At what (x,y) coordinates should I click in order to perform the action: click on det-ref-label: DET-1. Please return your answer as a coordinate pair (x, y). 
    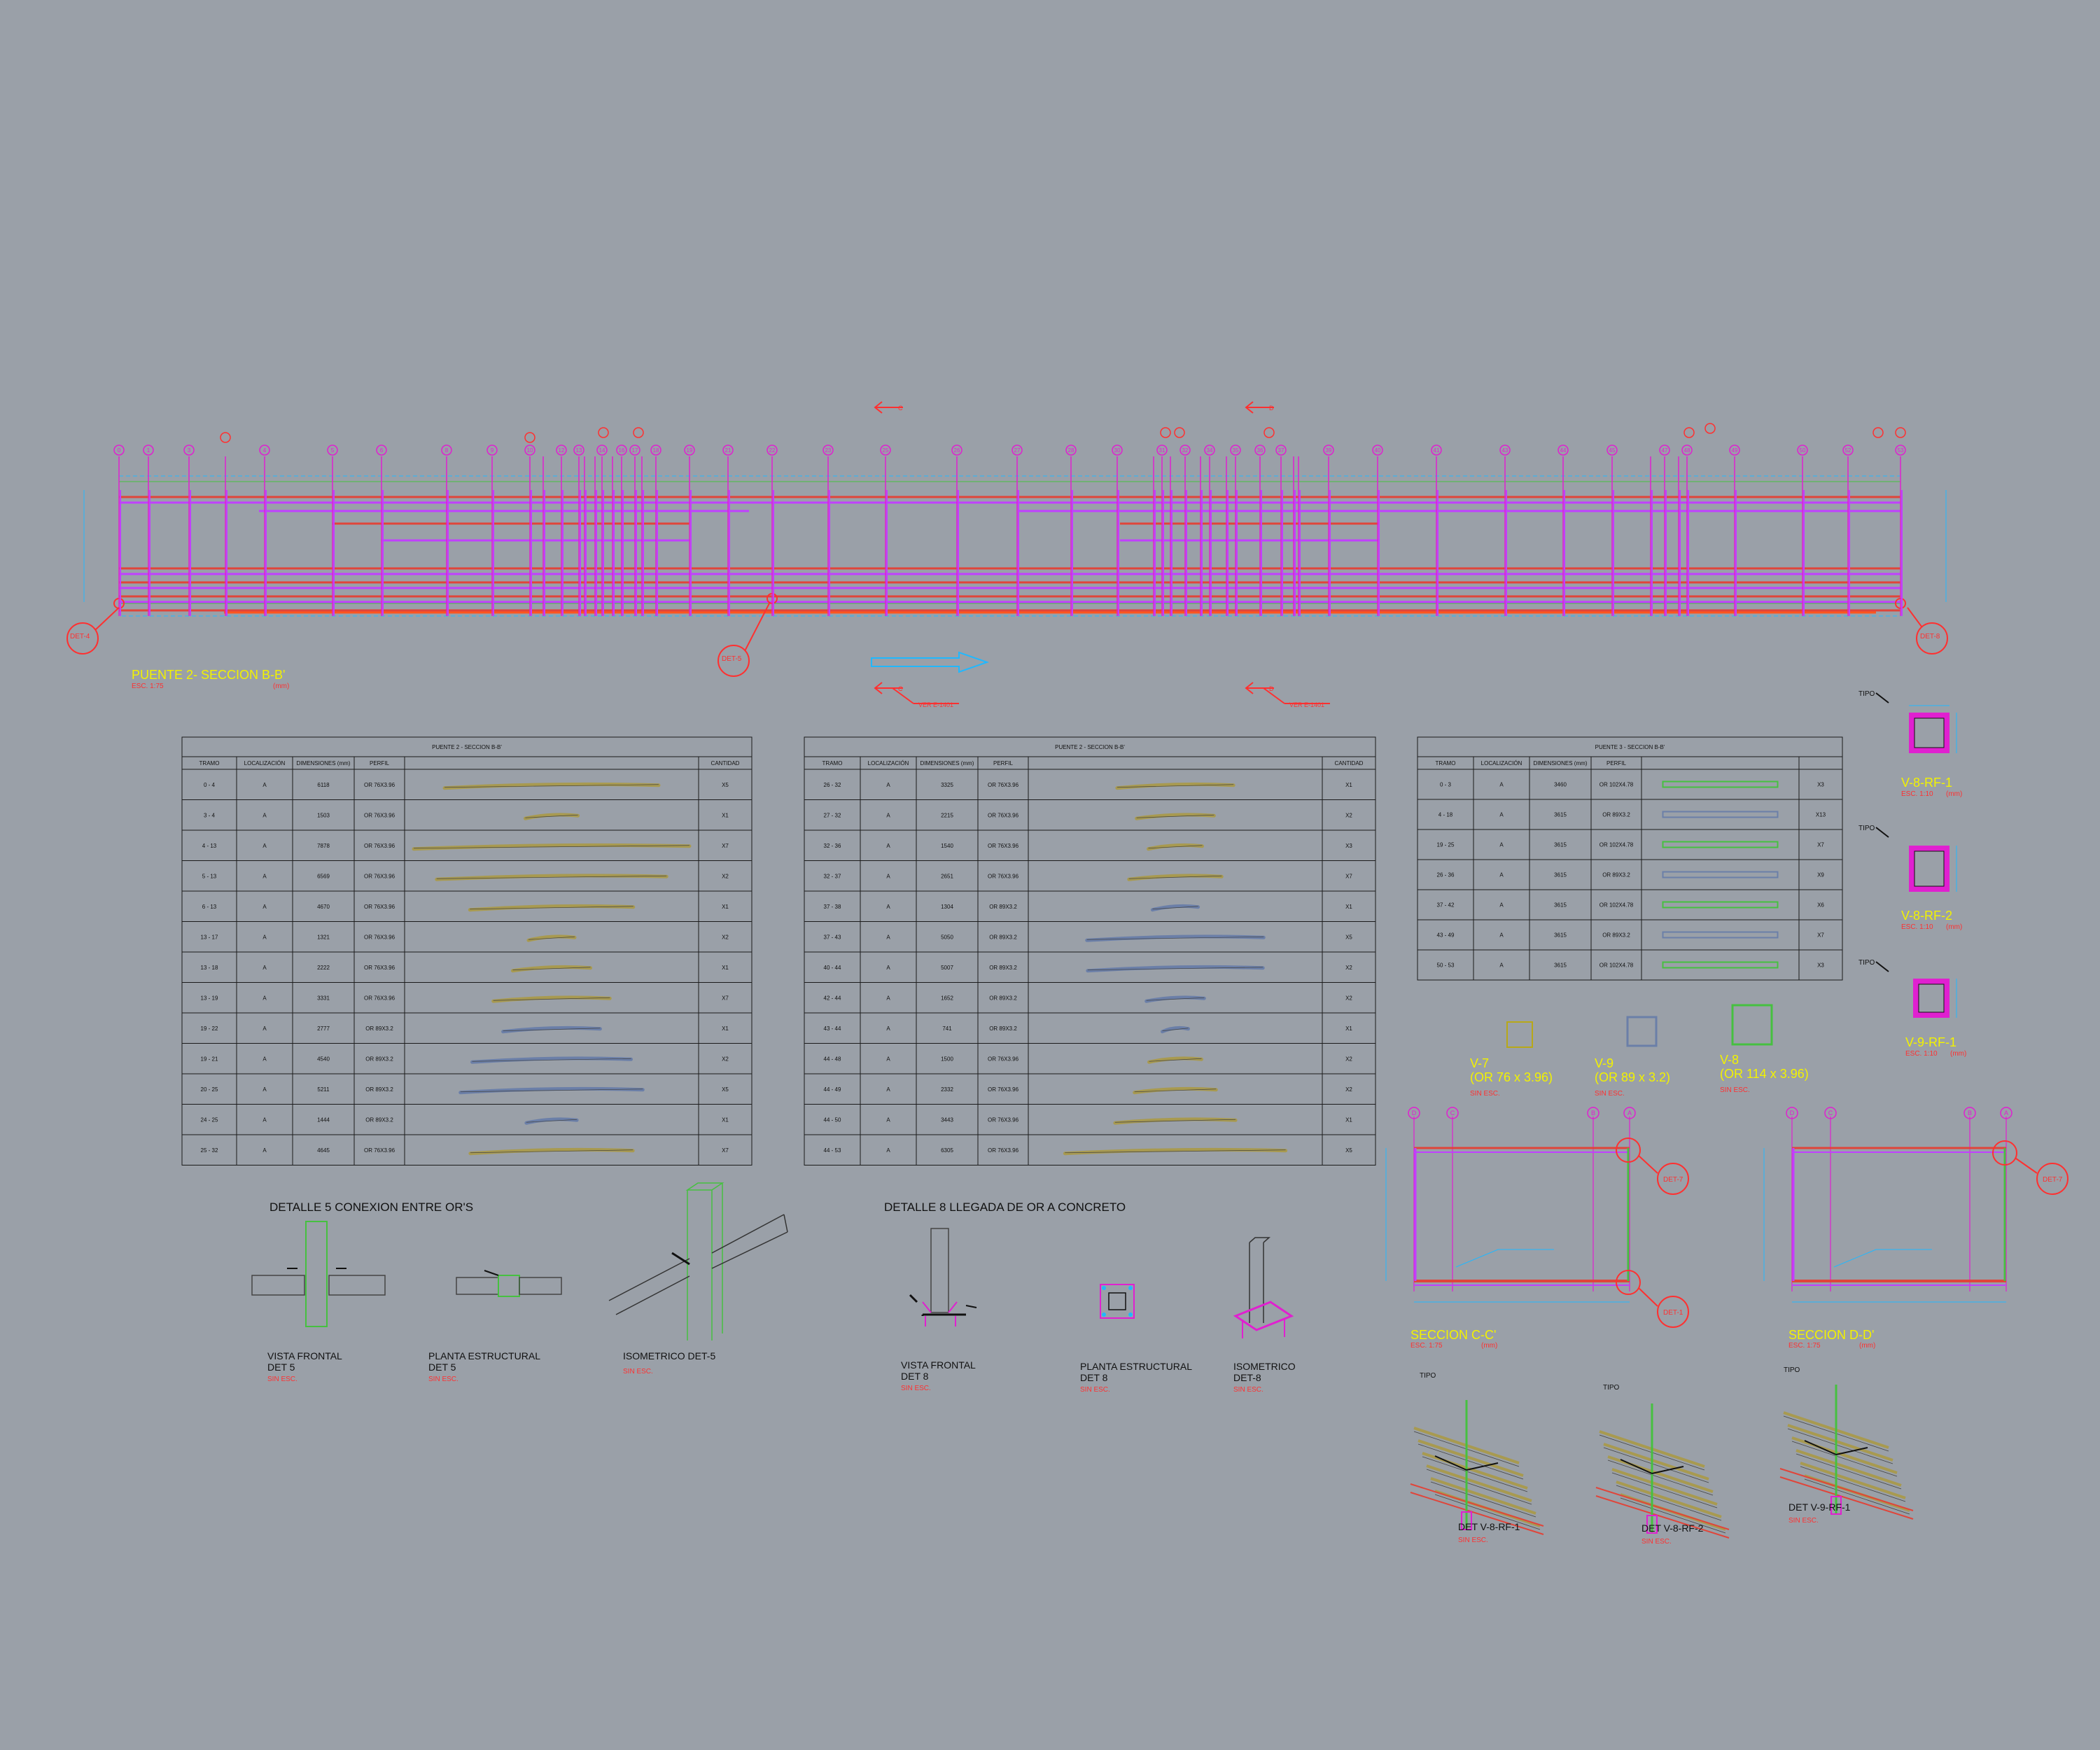
    Looking at the image, I should click on (1673, 1313).